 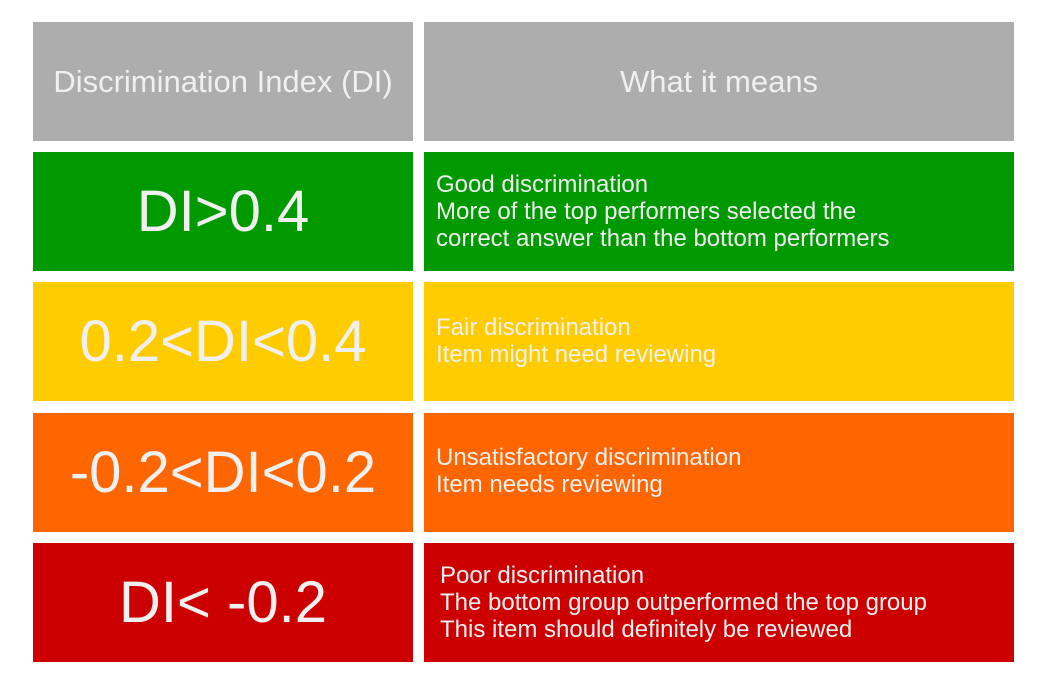 I want to click on header-cell: Discrimination Index (DI), so click(x=223, y=81).